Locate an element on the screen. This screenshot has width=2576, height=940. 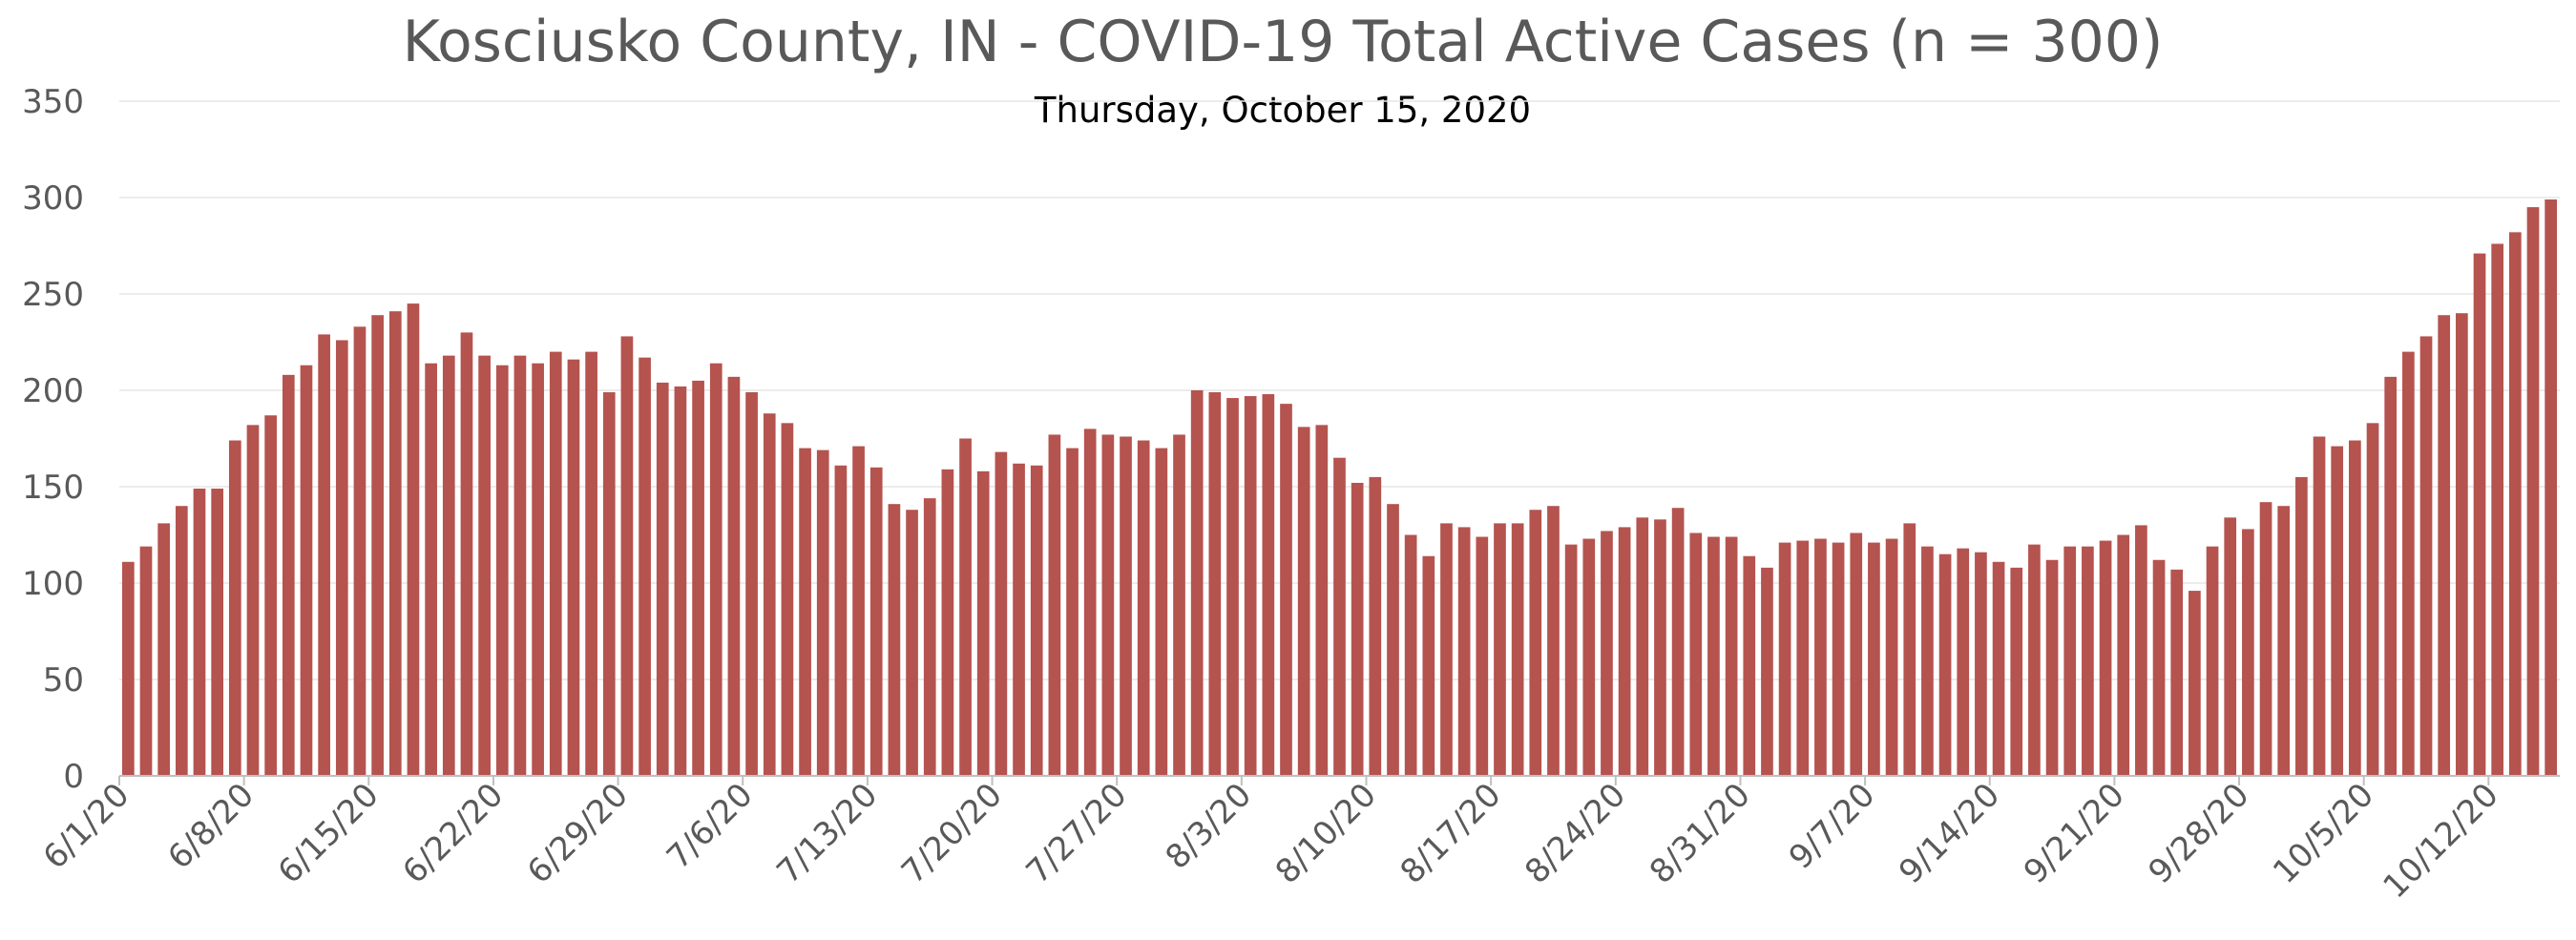
x-tick-label: 9/21/20 is located at coordinates (2074, 833).